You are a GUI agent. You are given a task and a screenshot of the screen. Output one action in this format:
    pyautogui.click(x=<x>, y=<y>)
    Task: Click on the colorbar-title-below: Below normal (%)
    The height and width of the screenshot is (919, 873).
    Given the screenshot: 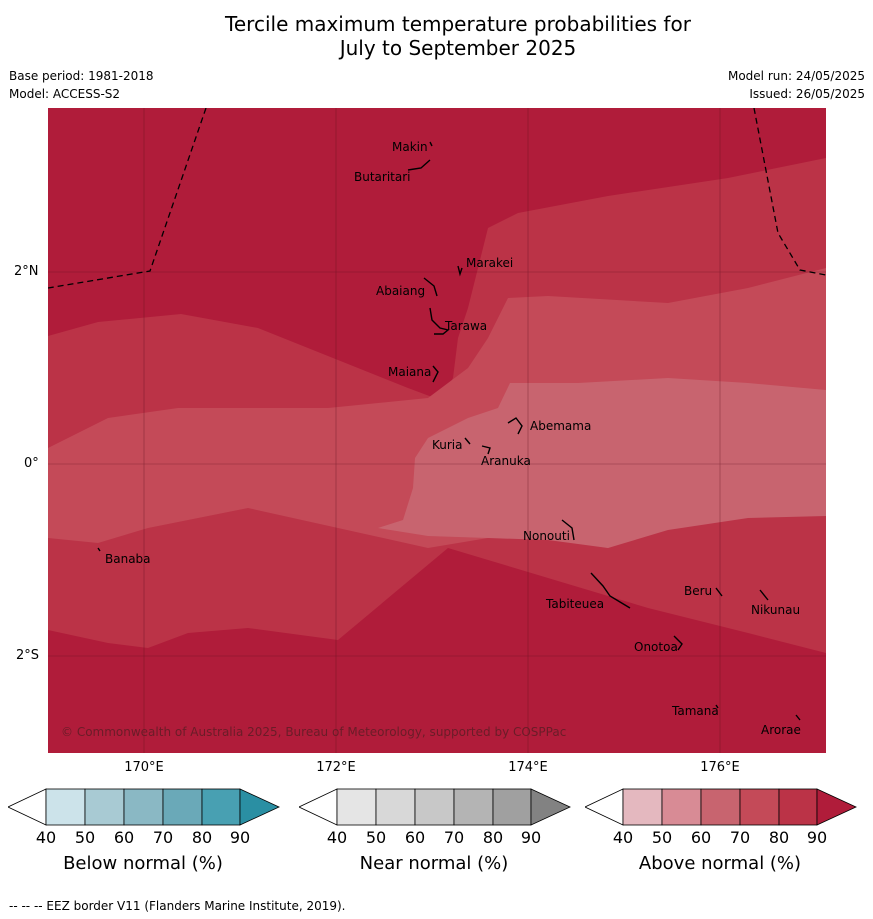 What is the action you would take?
    pyautogui.click(x=143, y=863)
    